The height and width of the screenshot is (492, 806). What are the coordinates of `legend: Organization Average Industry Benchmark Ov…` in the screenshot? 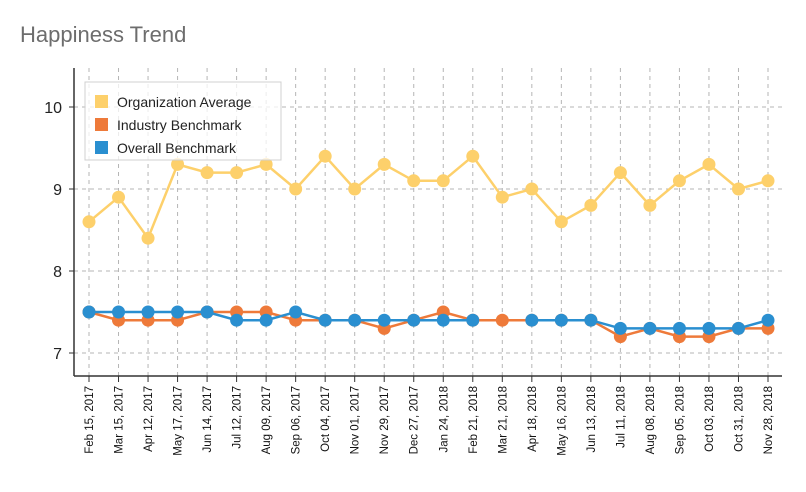 It's located at (183, 121).